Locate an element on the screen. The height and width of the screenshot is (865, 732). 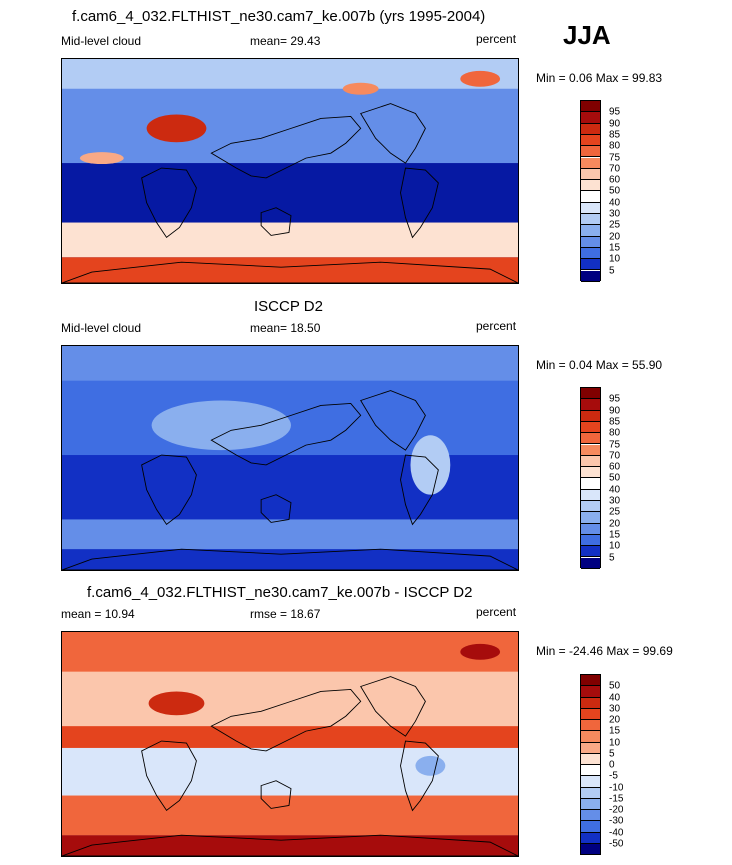
season-label: JJA is located at coordinates (587, 35).